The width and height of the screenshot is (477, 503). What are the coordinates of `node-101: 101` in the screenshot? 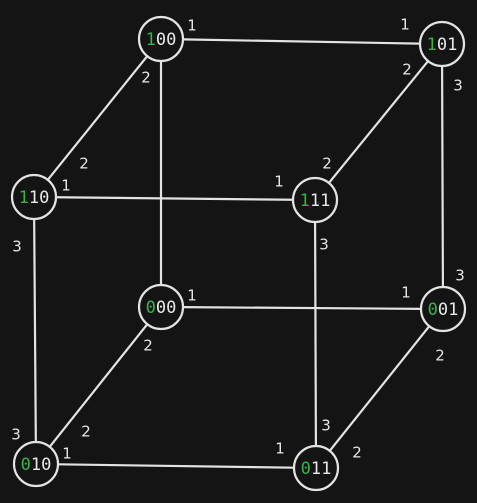 It's located at (442, 44).